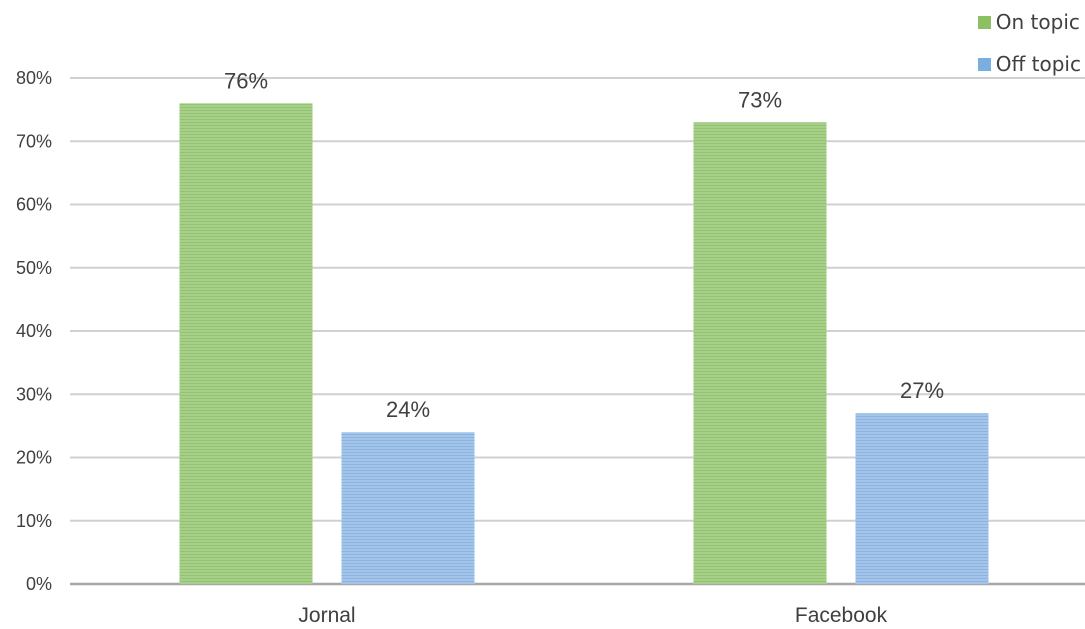 Image resolution: width=1085 pixels, height=629 pixels. Describe the element at coordinates (408, 508) in the screenshot. I see `bar-off-topic-jornal` at that location.